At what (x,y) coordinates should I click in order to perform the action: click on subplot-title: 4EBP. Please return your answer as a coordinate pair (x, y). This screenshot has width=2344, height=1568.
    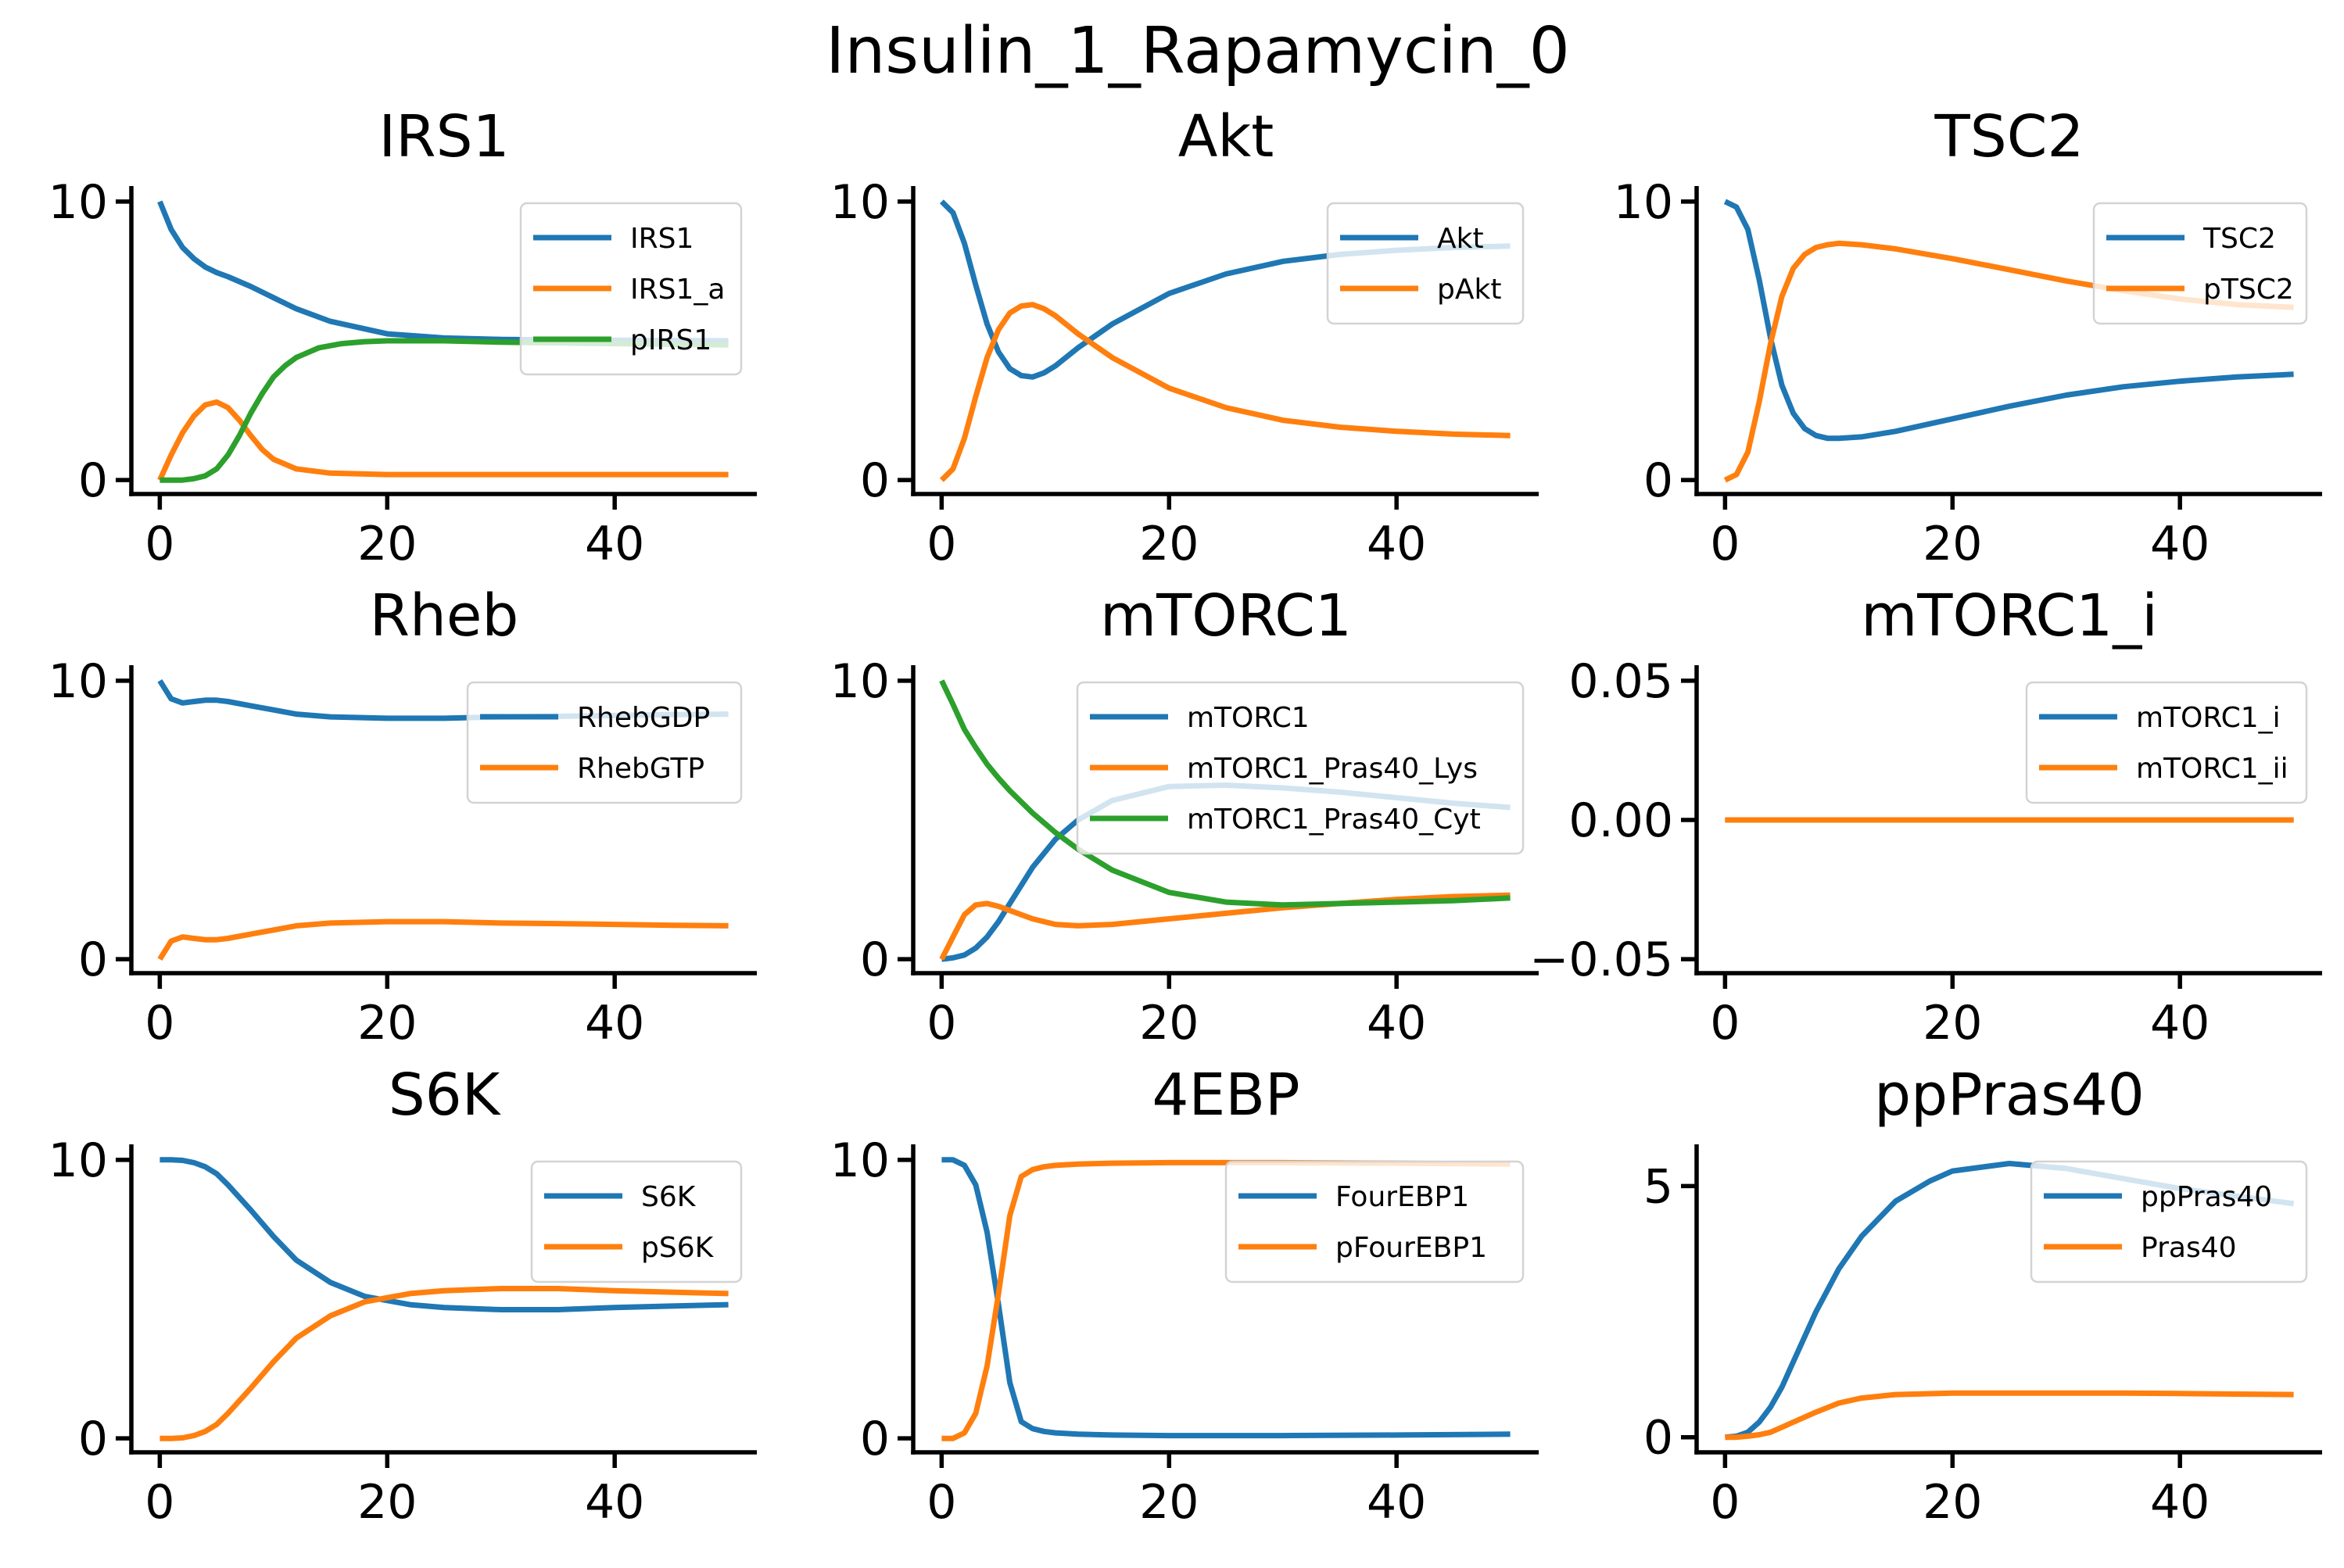
    Looking at the image, I should click on (1225, 1095).